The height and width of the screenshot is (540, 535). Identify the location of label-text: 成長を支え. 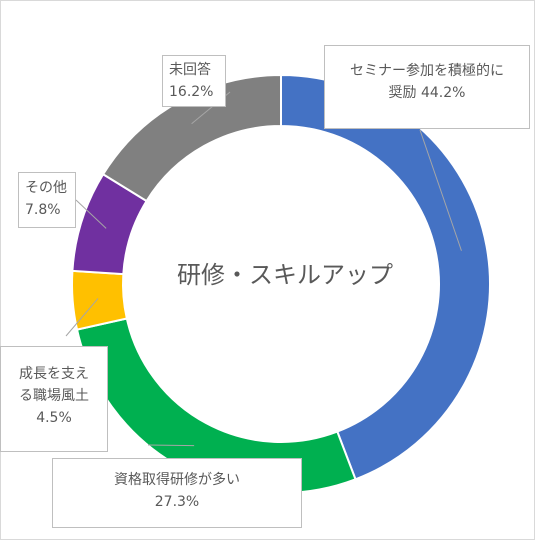
(54, 374).